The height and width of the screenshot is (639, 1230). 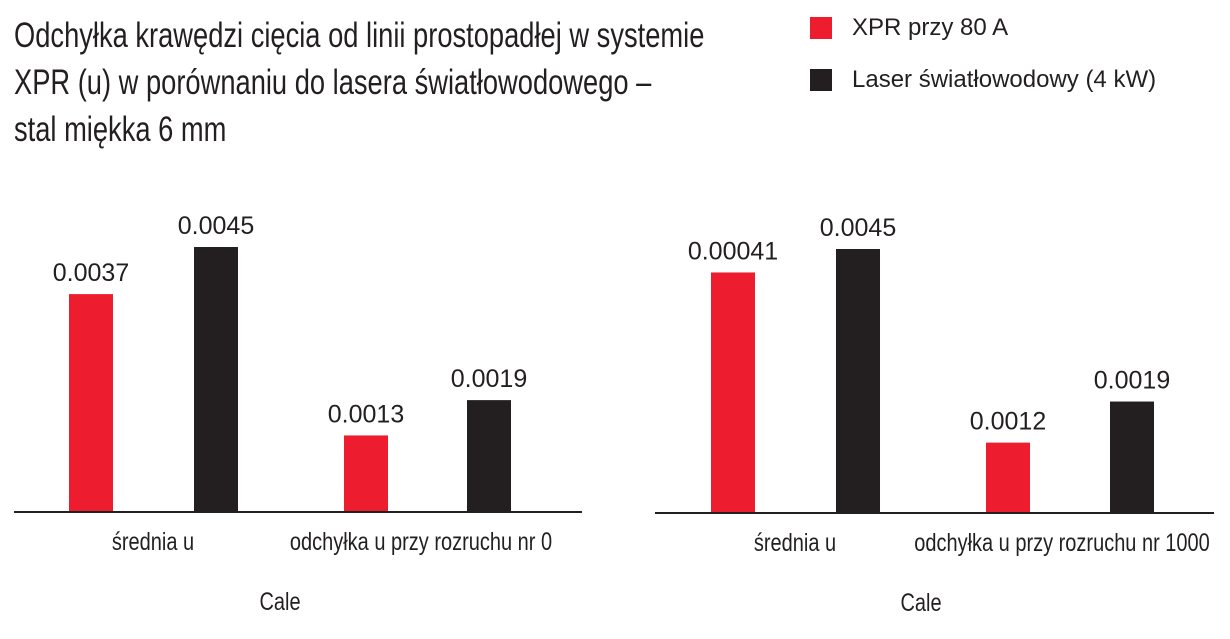 I want to click on legend-swatch-laser, so click(x=821, y=80).